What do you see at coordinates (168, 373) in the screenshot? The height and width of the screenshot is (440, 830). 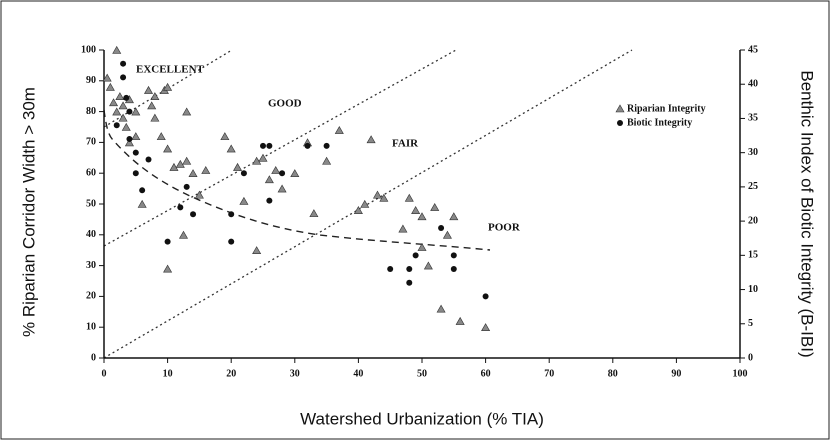 I see `x-tick-label: 10` at bounding box center [168, 373].